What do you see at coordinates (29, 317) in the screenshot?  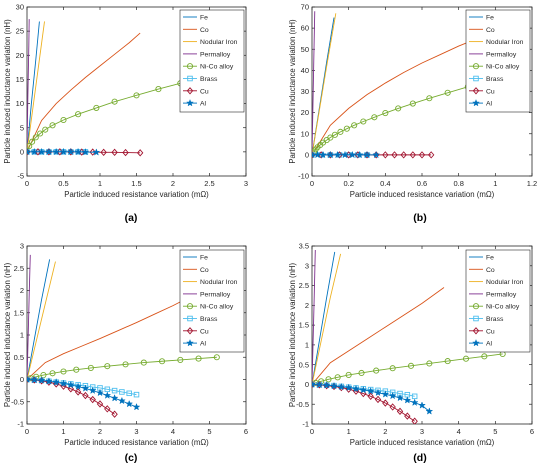 I see `series-line-permalloy` at bounding box center [29, 317].